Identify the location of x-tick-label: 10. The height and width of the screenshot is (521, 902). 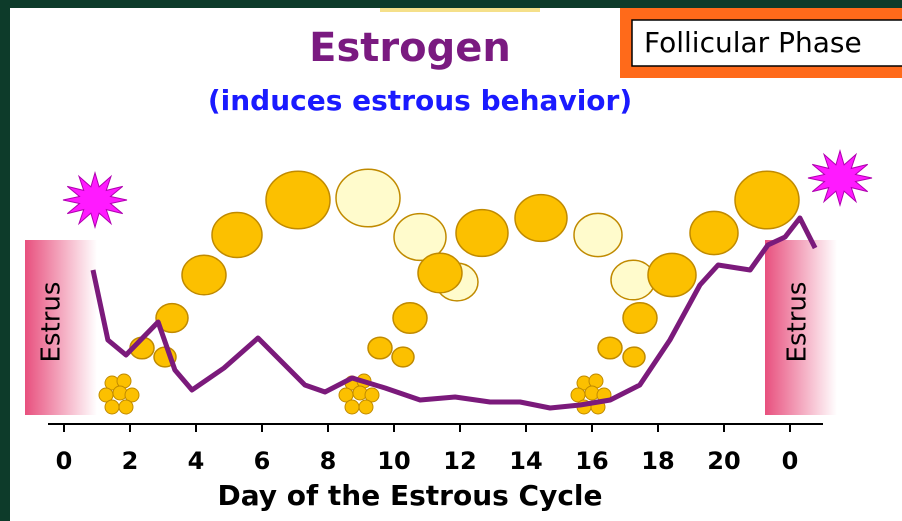
(393, 461).